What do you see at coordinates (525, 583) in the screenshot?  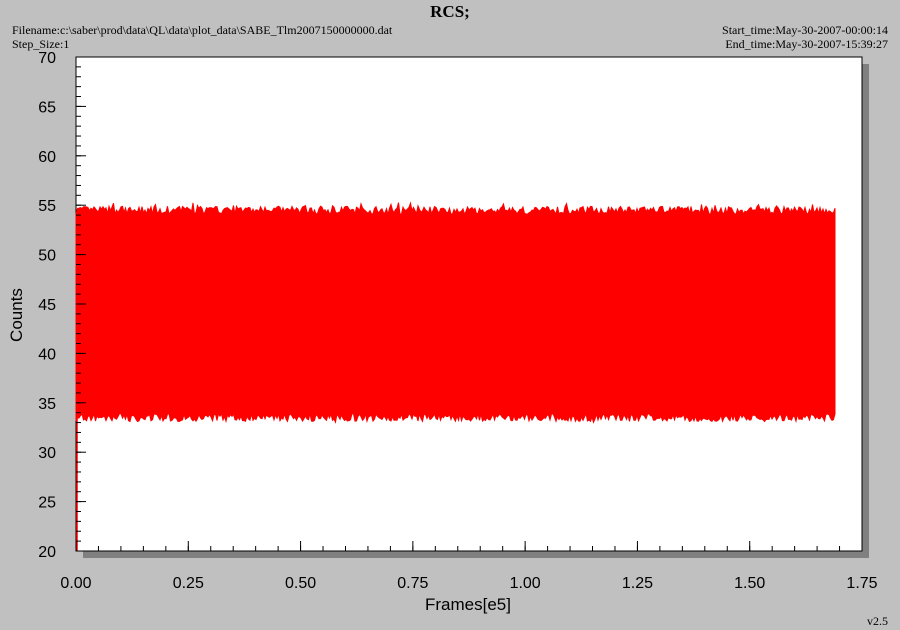 I see `x-tick-label: 1.00` at bounding box center [525, 583].